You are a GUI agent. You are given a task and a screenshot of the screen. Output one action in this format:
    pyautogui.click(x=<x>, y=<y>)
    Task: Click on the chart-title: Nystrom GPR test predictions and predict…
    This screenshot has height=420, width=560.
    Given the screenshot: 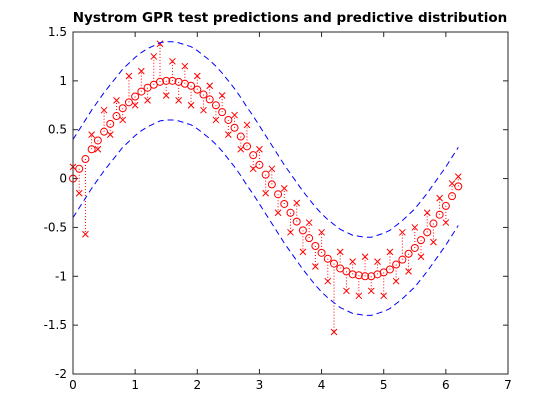 What is the action you would take?
    pyautogui.click(x=290, y=18)
    